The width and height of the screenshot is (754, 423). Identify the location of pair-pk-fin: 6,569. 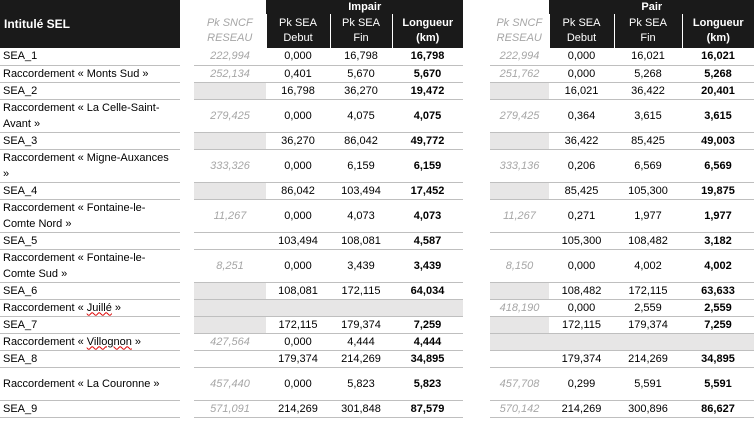
(648, 166).